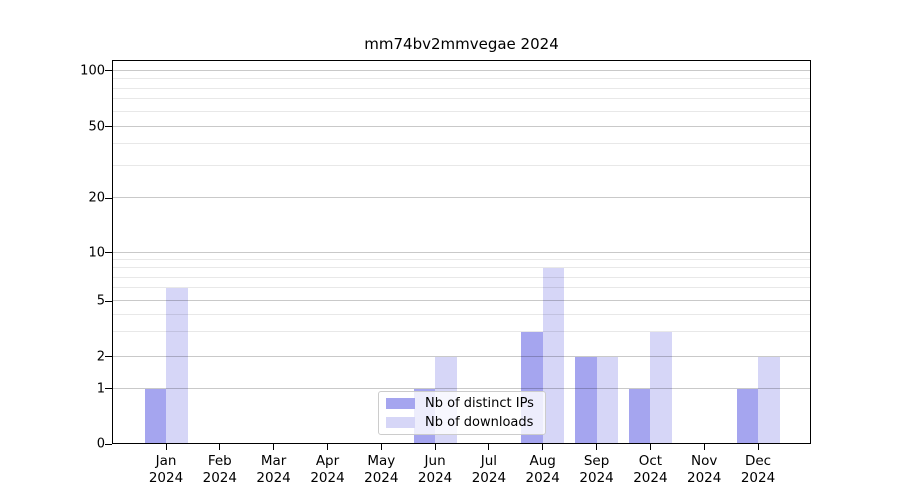 Image resolution: width=900 pixels, height=500 pixels. What do you see at coordinates (327, 469) in the screenshot?
I see `x-axis-tick-label: Apr 2024` at bounding box center [327, 469].